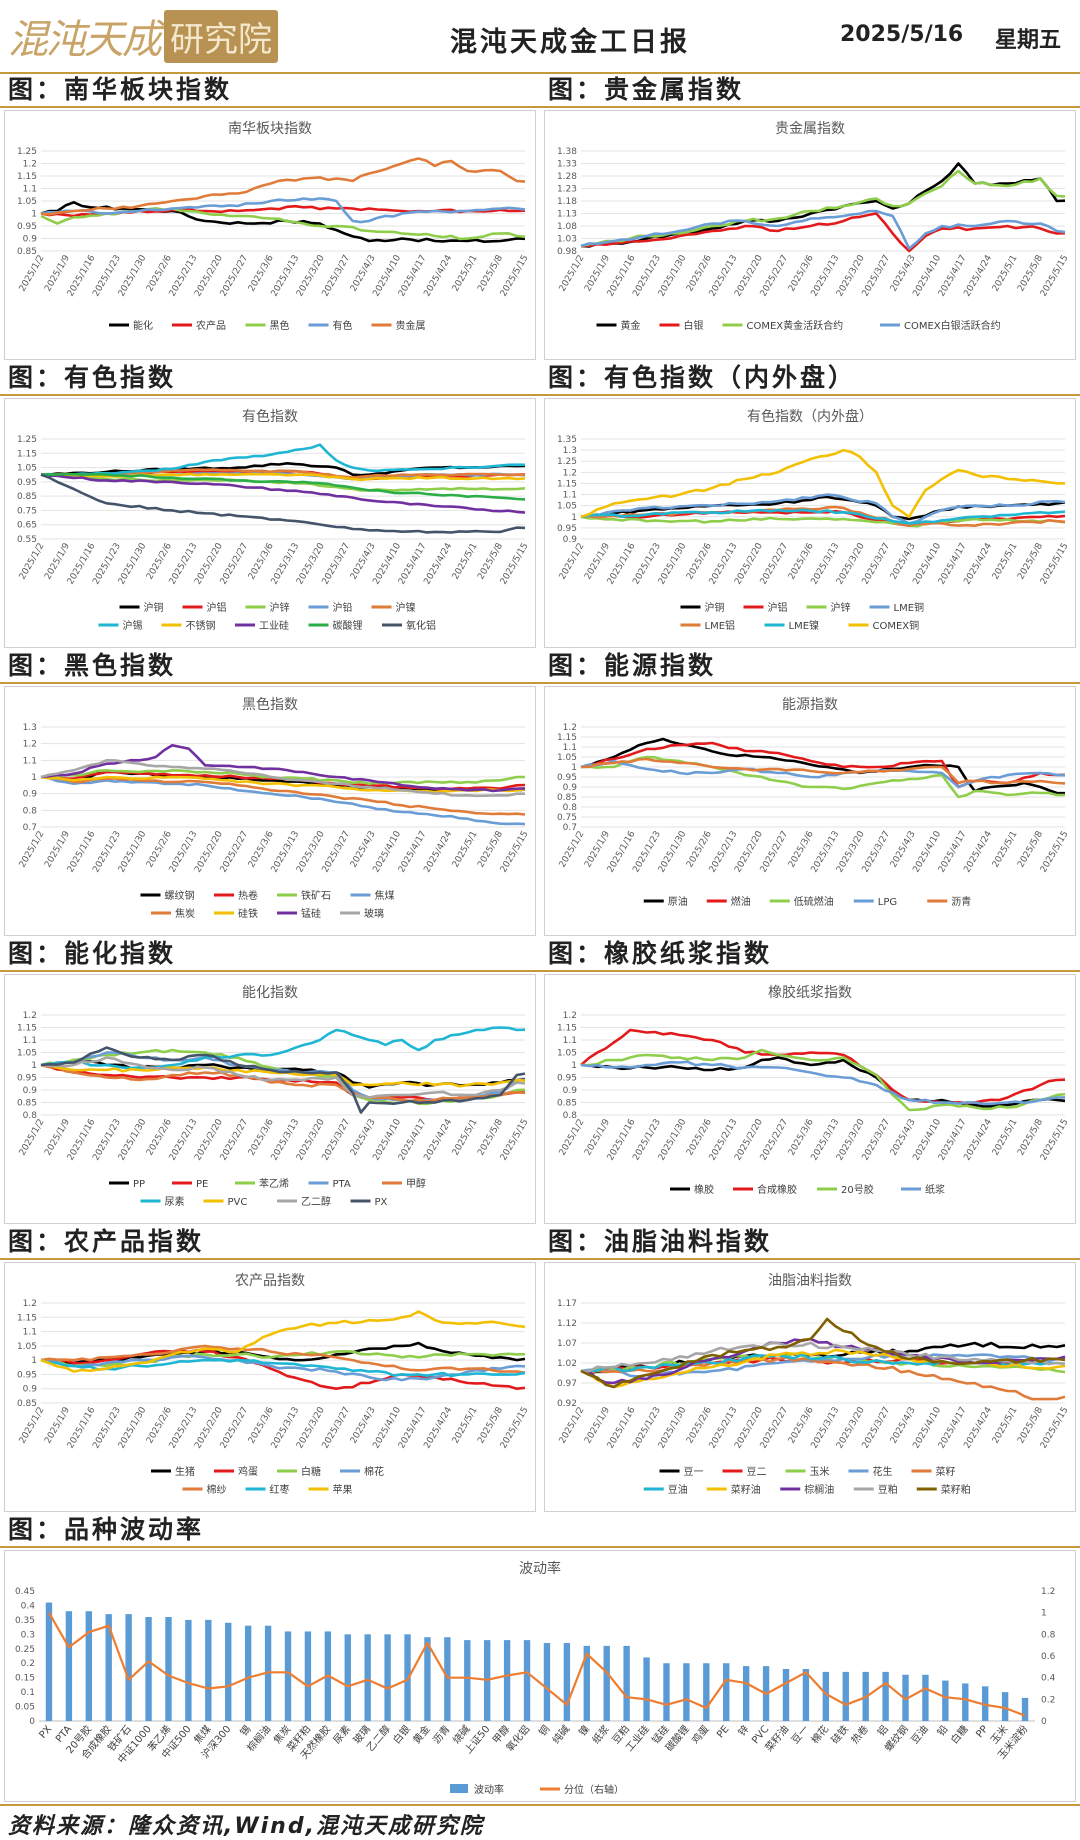 The width and height of the screenshot is (1080, 1840). What do you see at coordinates (421, 1735) in the screenshot?
I see `x-tick-label: 黄金` at bounding box center [421, 1735].